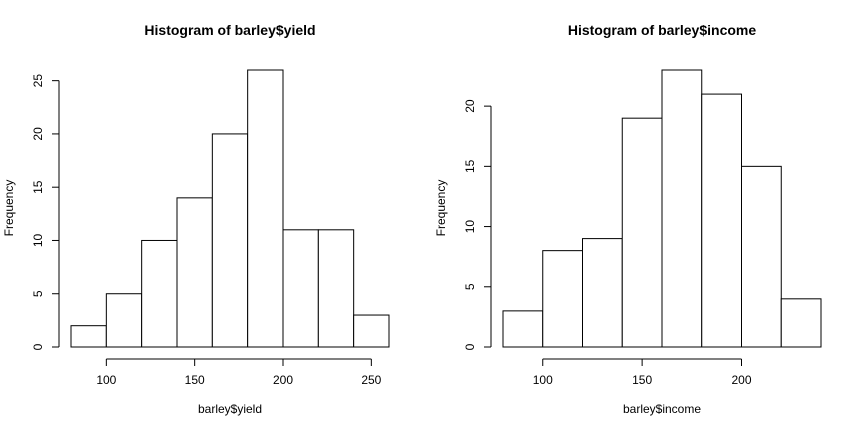 The width and height of the screenshot is (864, 432). I want to click on x-axis: 100 150 200 250, so click(239, 372).